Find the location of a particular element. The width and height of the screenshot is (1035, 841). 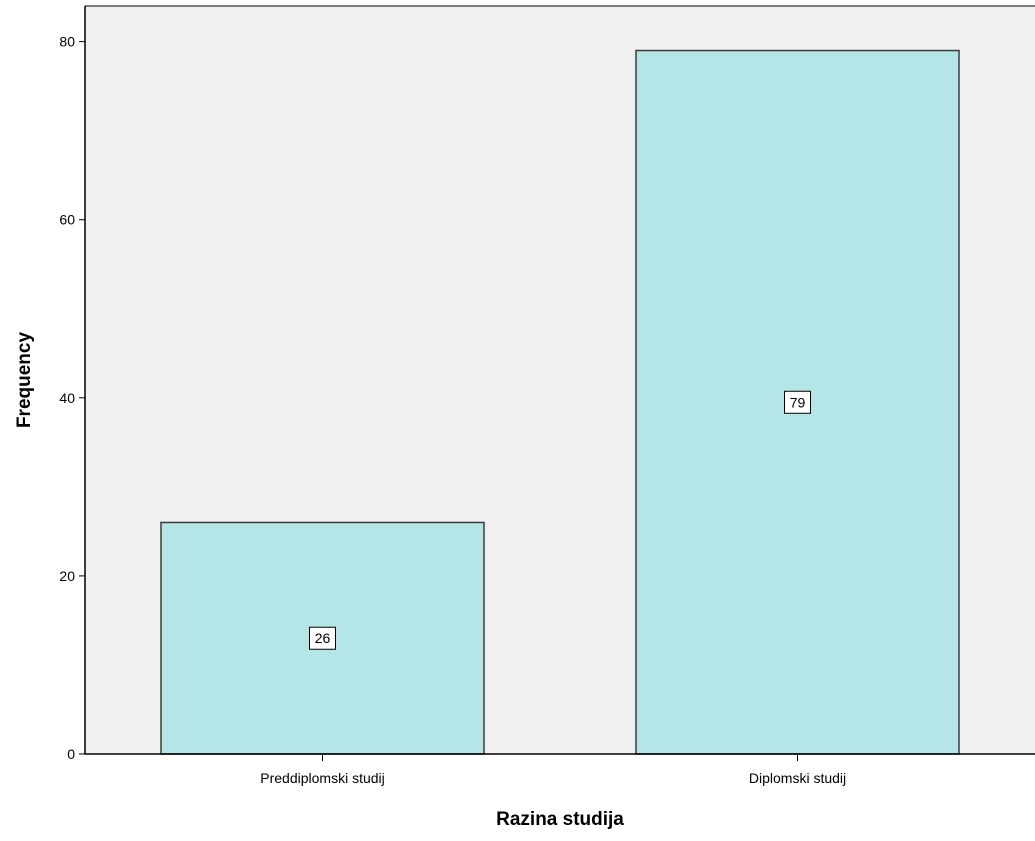

y-tick-label: 20 is located at coordinates (67, 576).